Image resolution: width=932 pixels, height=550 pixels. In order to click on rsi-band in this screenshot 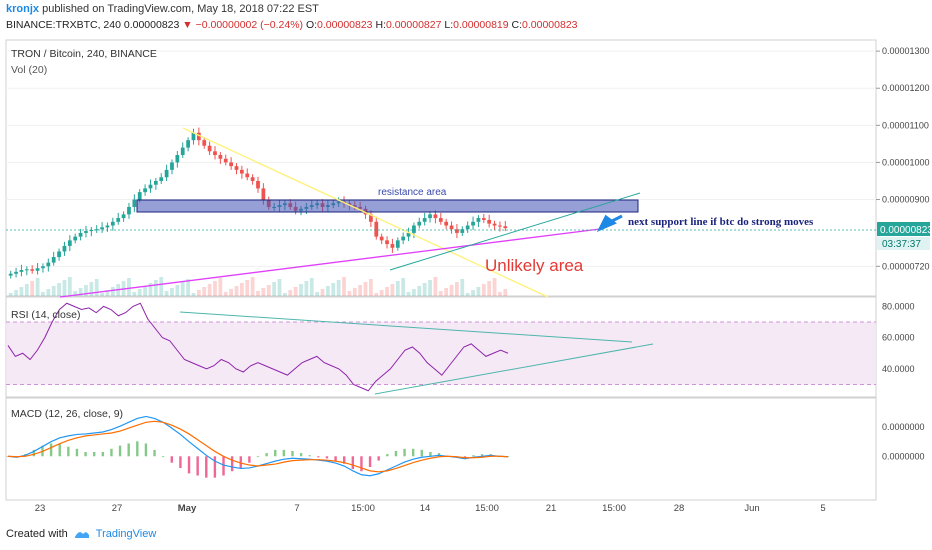, I will do `click(441, 353)`.